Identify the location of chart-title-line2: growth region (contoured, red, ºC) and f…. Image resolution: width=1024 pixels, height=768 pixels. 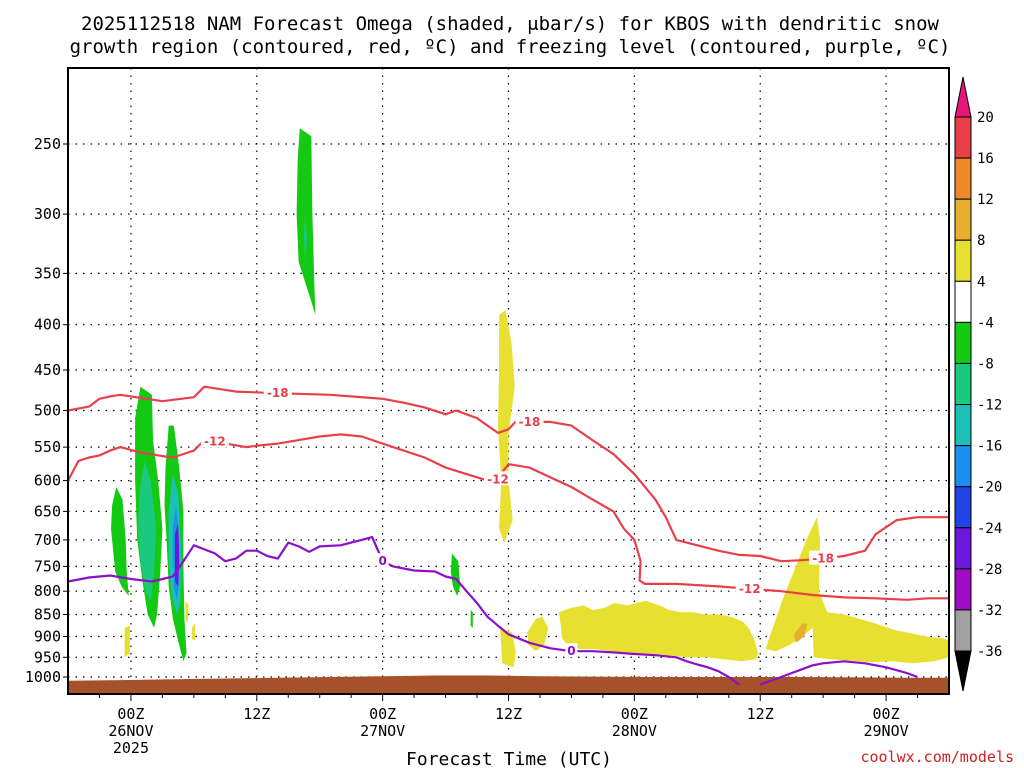
(510, 47).